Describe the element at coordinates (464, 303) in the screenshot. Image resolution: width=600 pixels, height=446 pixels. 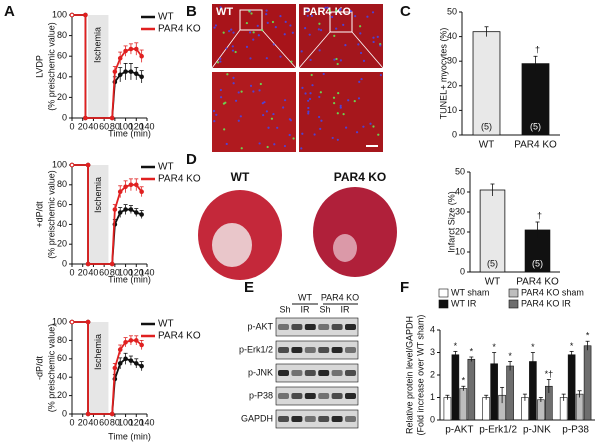
I see `legend-label: WT IR` at that location.